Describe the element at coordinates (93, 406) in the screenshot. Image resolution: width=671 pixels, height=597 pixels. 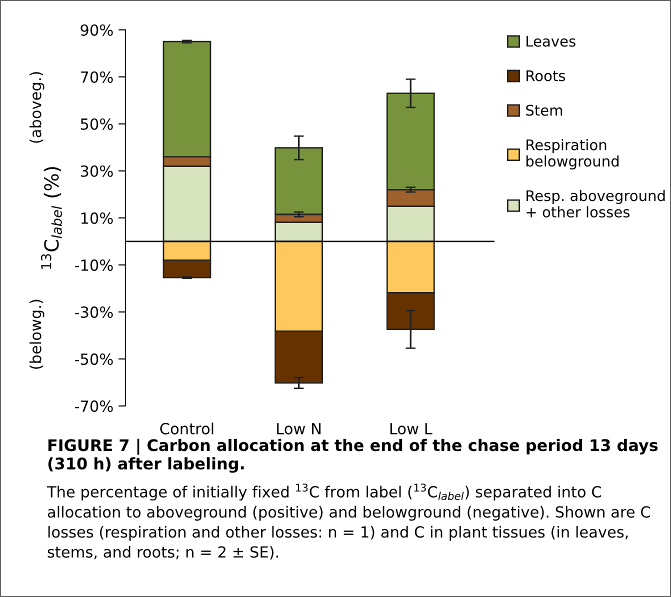
I see `y-tick-label: -70%` at that location.